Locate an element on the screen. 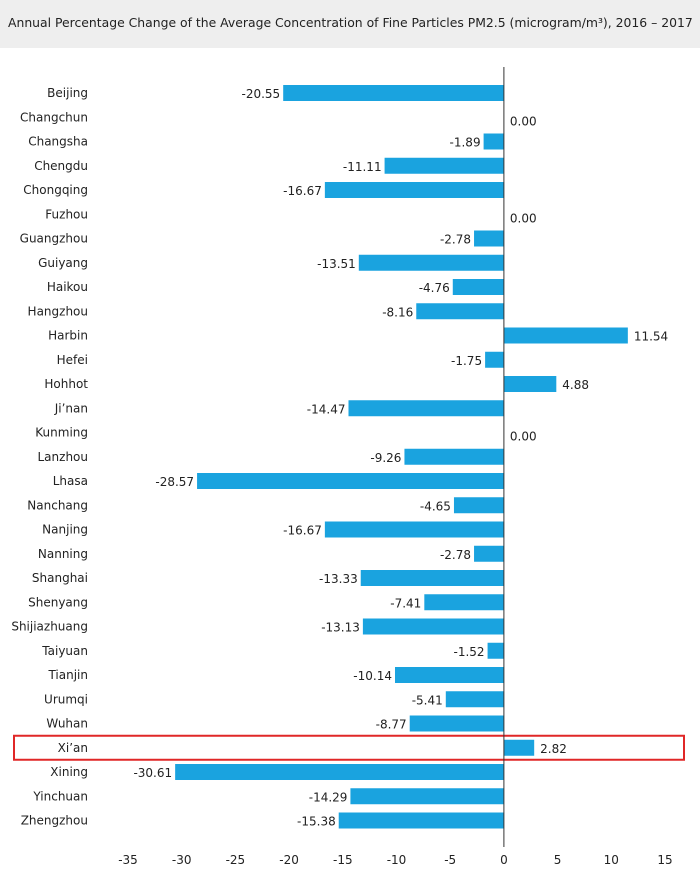  x-tick-label: -30 is located at coordinates (182, 860).